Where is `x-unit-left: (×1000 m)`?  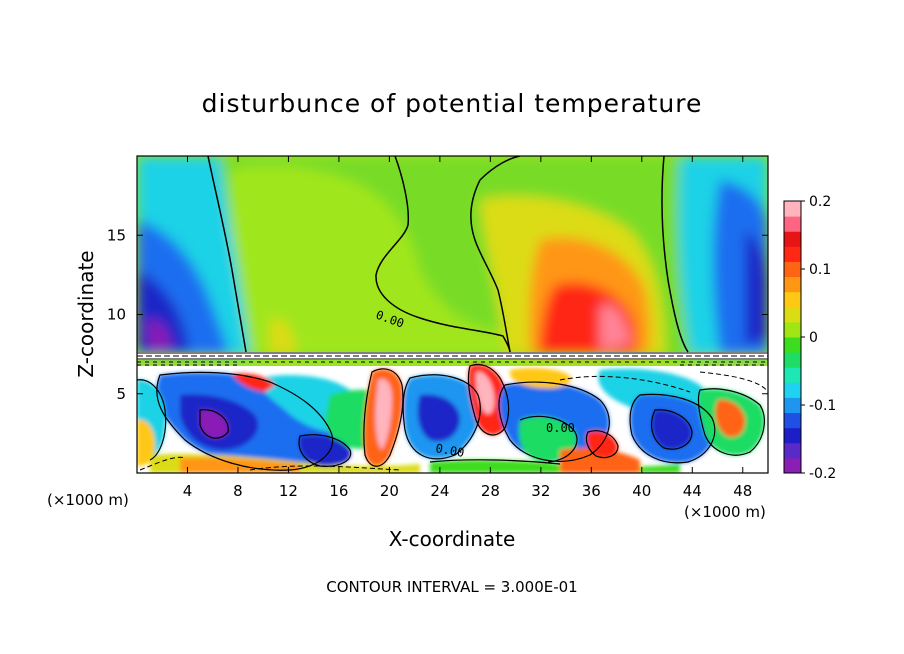
x-unit-left: (×1000 m) is located at coordinates (88, 500).